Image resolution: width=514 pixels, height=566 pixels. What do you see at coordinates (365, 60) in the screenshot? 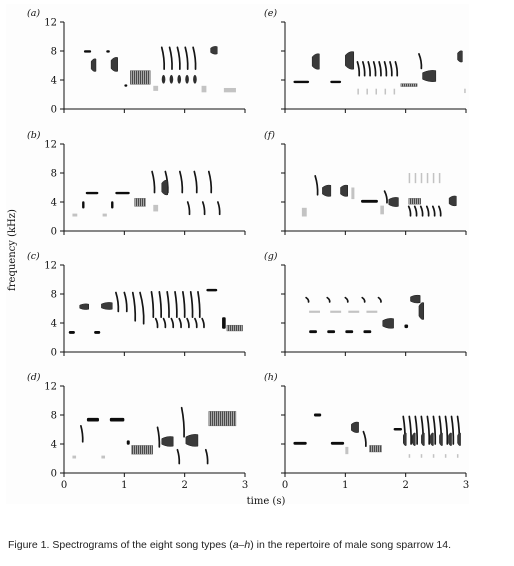
I see `panel-e: (e)` at bounding box center [365, 60].